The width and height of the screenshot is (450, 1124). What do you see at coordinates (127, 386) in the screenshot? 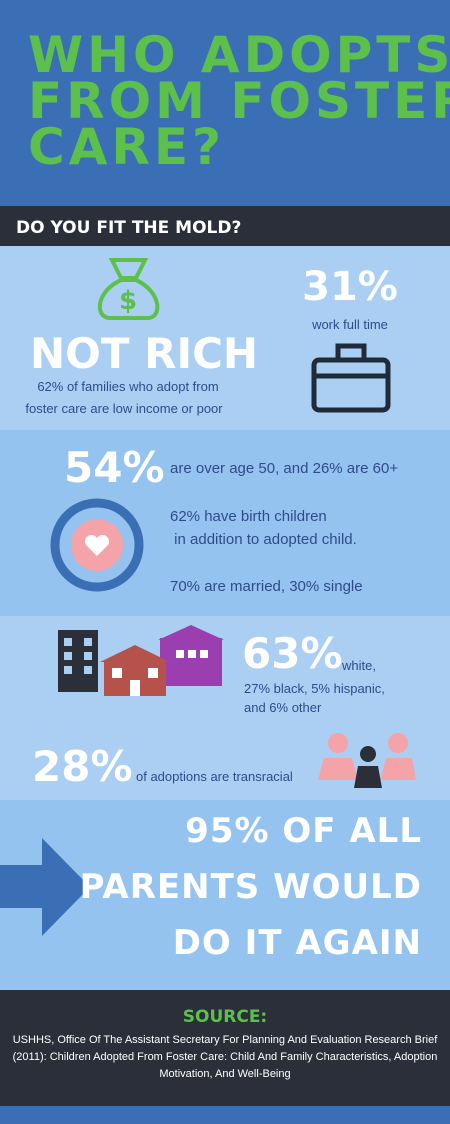
I see `income-text: 62% of families who adopt from` at bounding box center [127, 386].